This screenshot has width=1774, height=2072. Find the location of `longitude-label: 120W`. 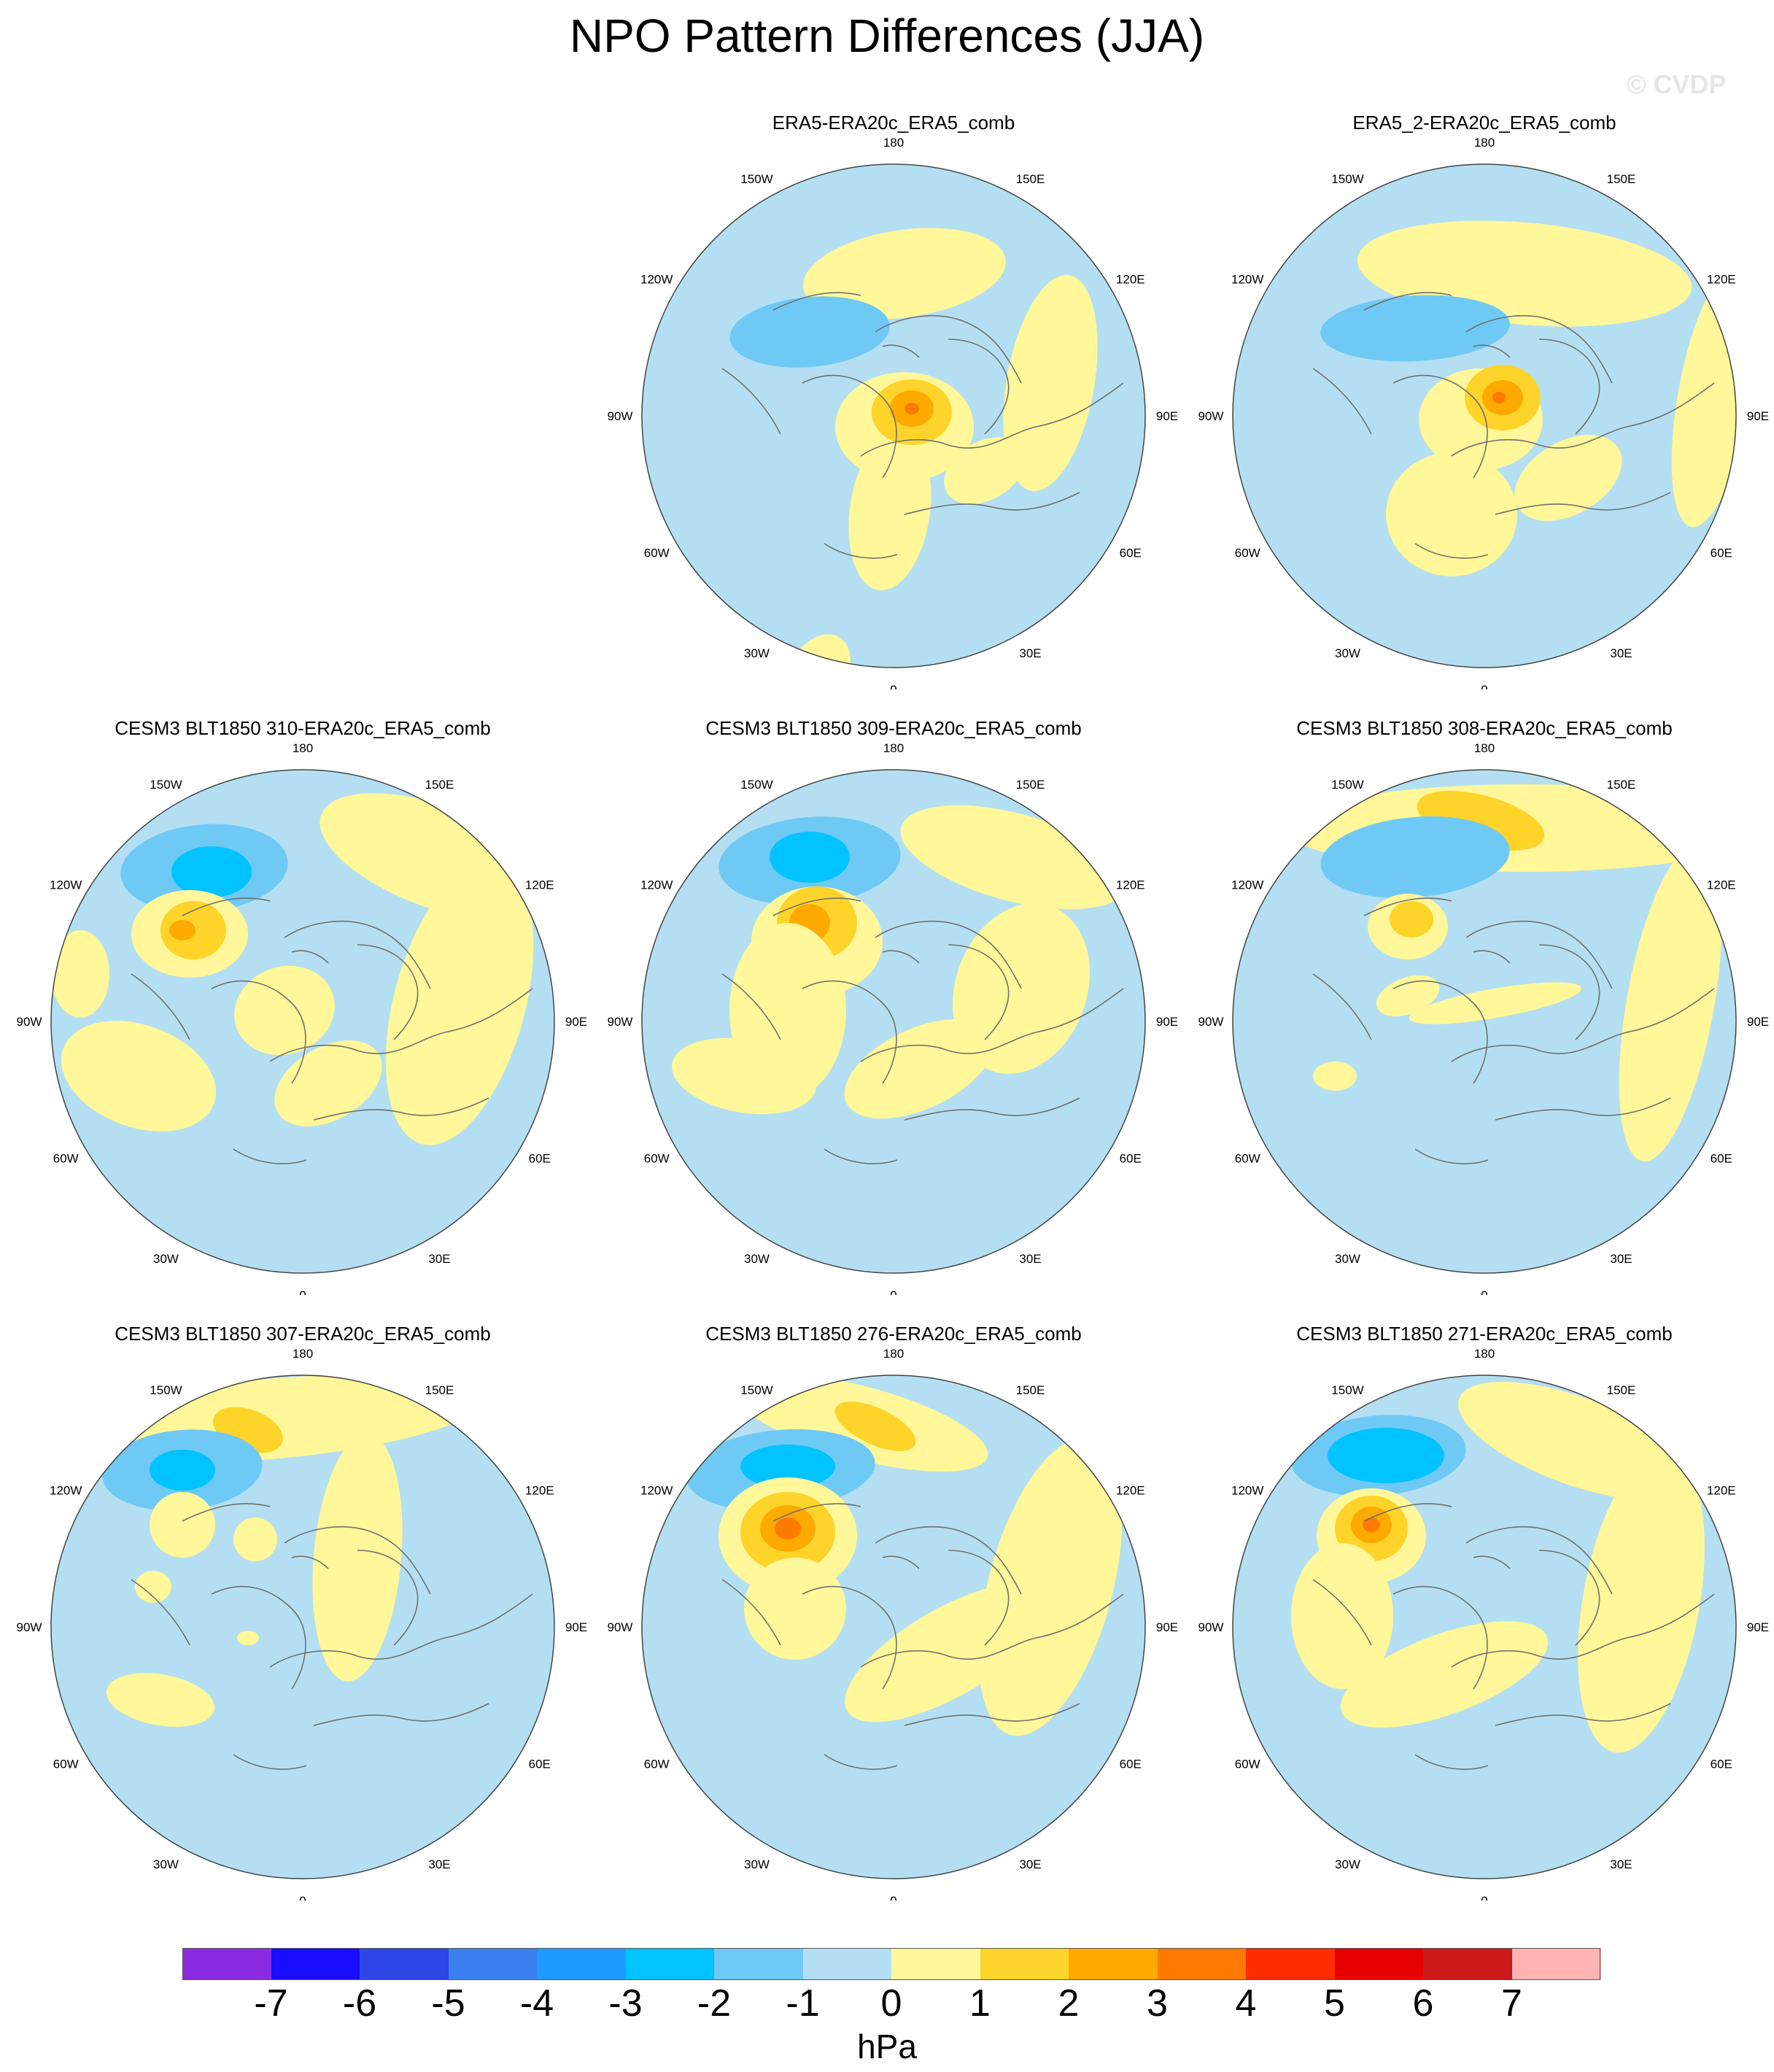

longitude-label: 120W is located at coordinates (66, 1491).